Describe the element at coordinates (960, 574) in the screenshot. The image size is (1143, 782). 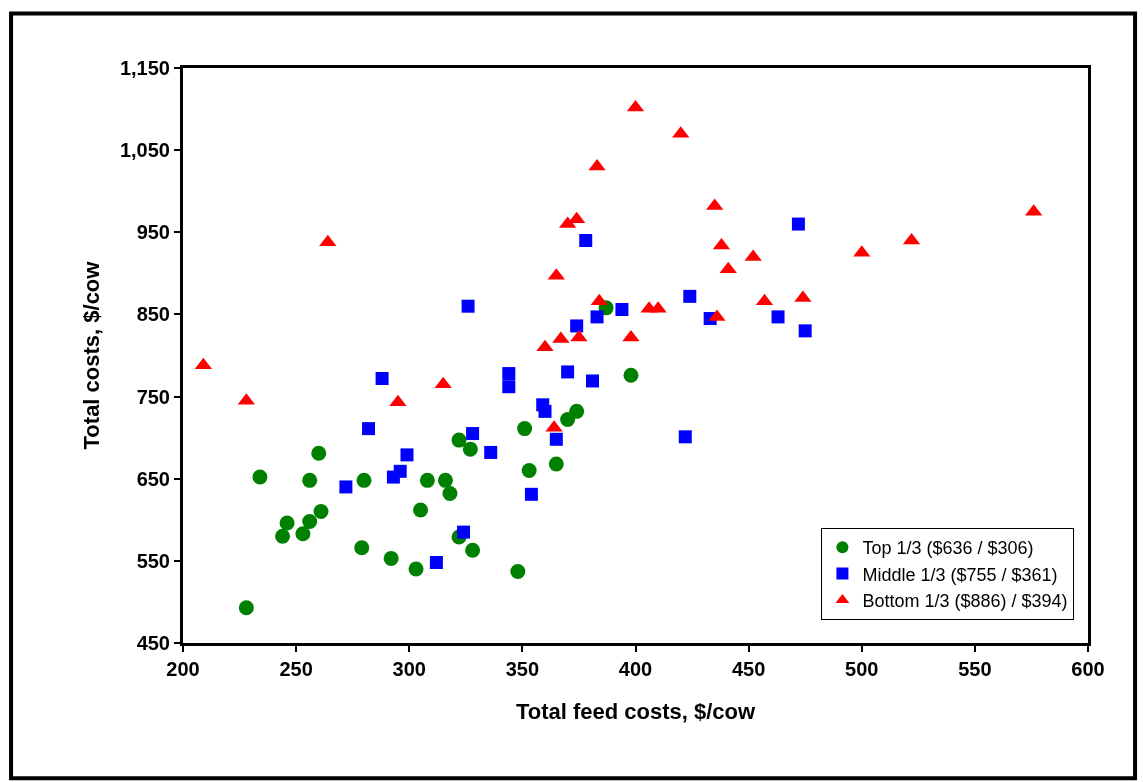
I see `legend-label: Middle 1/3 ($755 / $361)` at that location.